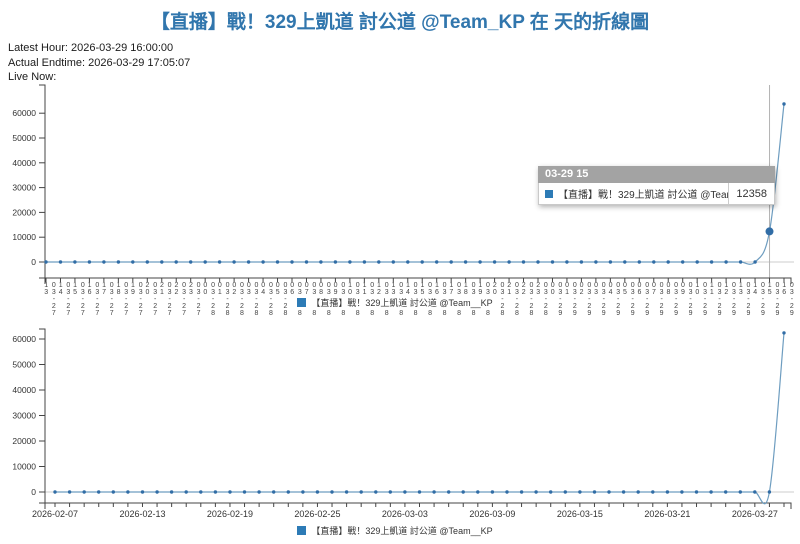  I want to click on daily-chart-legend: 【直播】戰！329上凱道 討公道 @Team__KP, so click(395, 530).